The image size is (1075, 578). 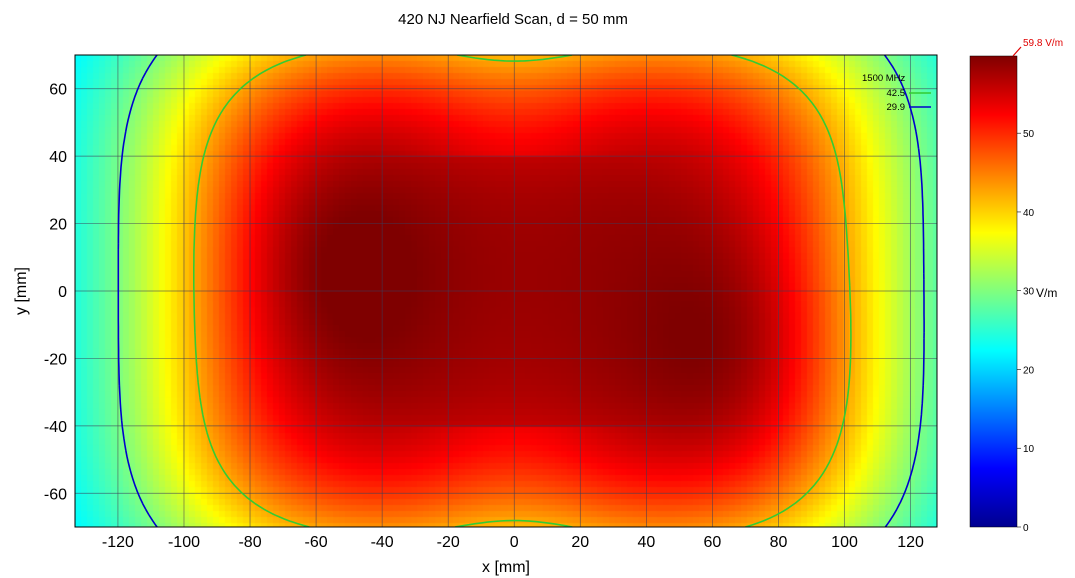 I want to click on colorbar-tick-label: 30, so click(x=1029, y=292).